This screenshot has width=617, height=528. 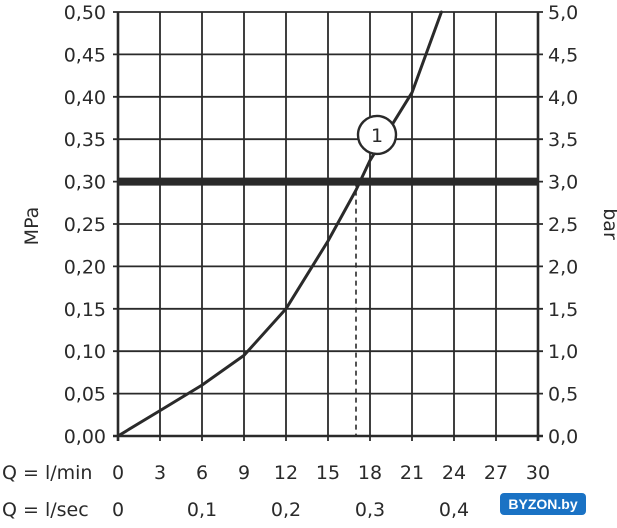 What do you see at coordinates (286, 510) in the screenshot?
I see `x-tick-label-lsec: 0,2` at bounding box center [286, 510].